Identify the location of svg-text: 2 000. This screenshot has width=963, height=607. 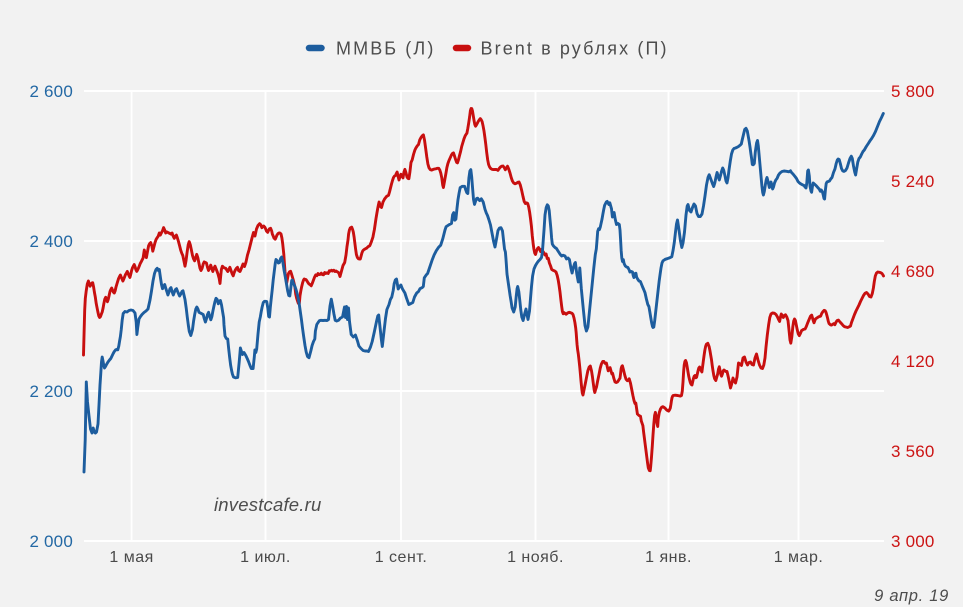
(51, 541).